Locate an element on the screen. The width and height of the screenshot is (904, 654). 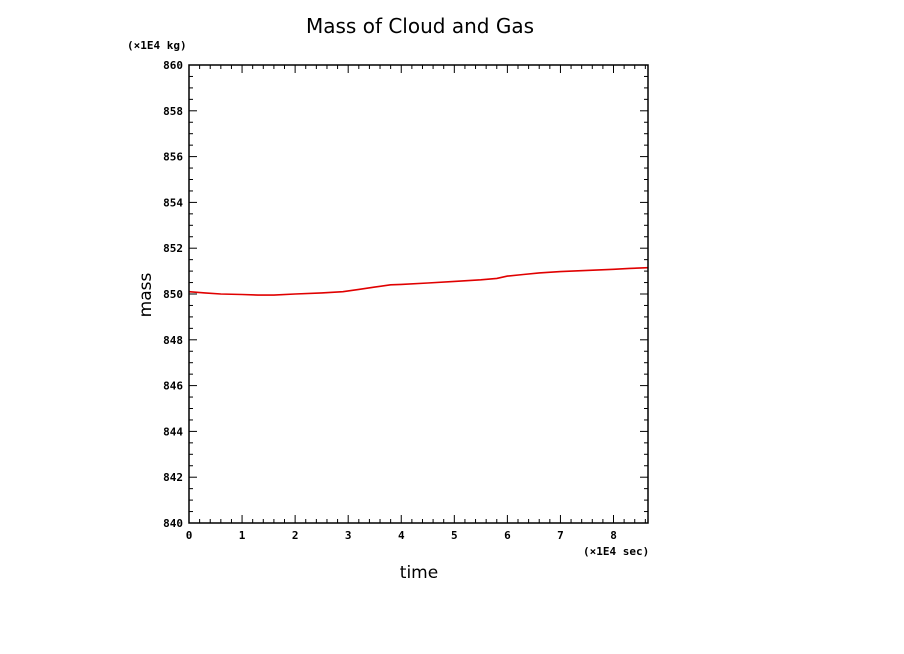
x-tick-label: 0 is located at coordinates (189, 535).